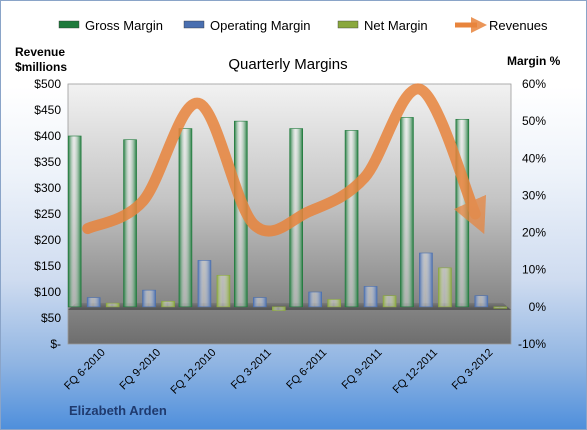  I want to click on category-label: FQ 3-2011, so click(251, 369).